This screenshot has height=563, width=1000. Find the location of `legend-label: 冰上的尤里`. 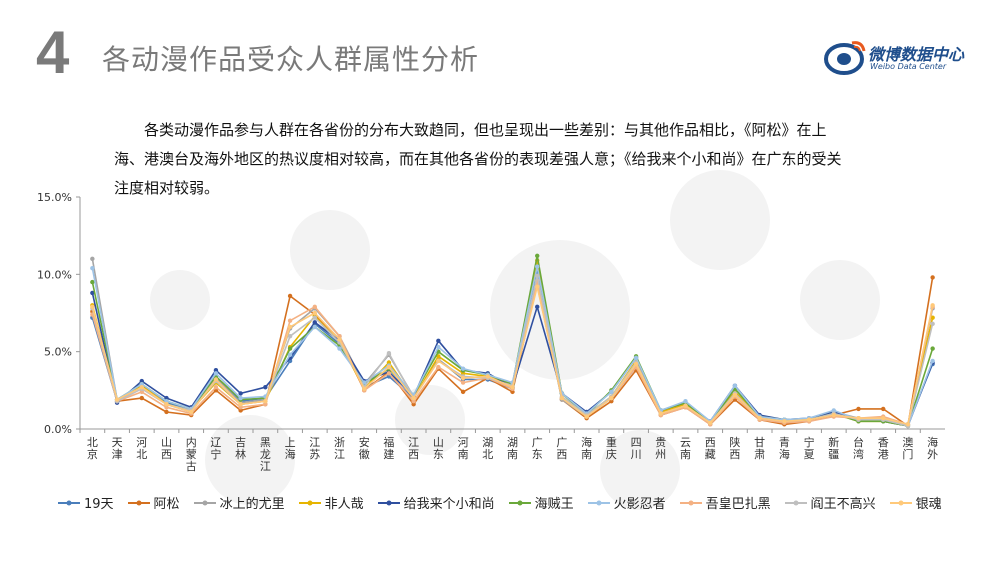

legend-label: 冰上的尤里 is located at coordinates (252, 504).